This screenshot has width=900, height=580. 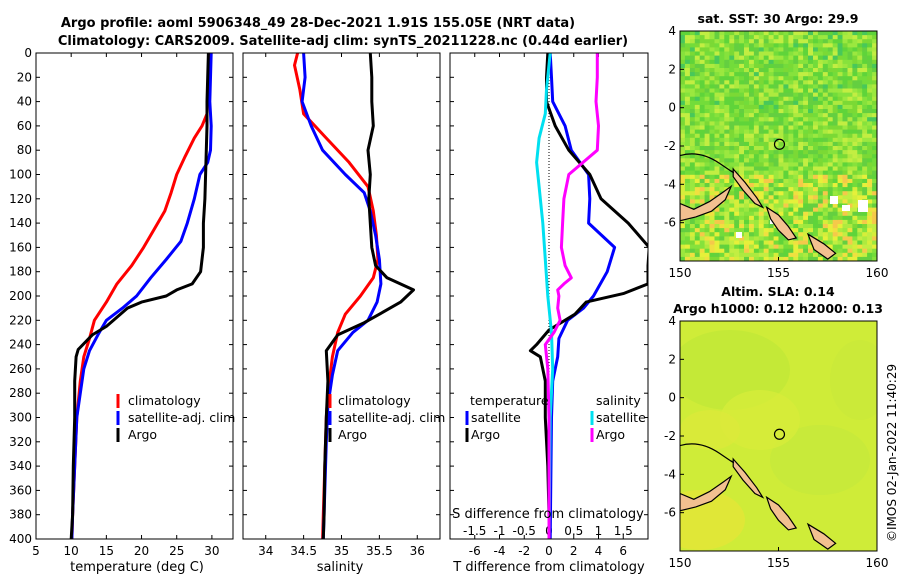 I want to click on land, so click(x=706, y=203).